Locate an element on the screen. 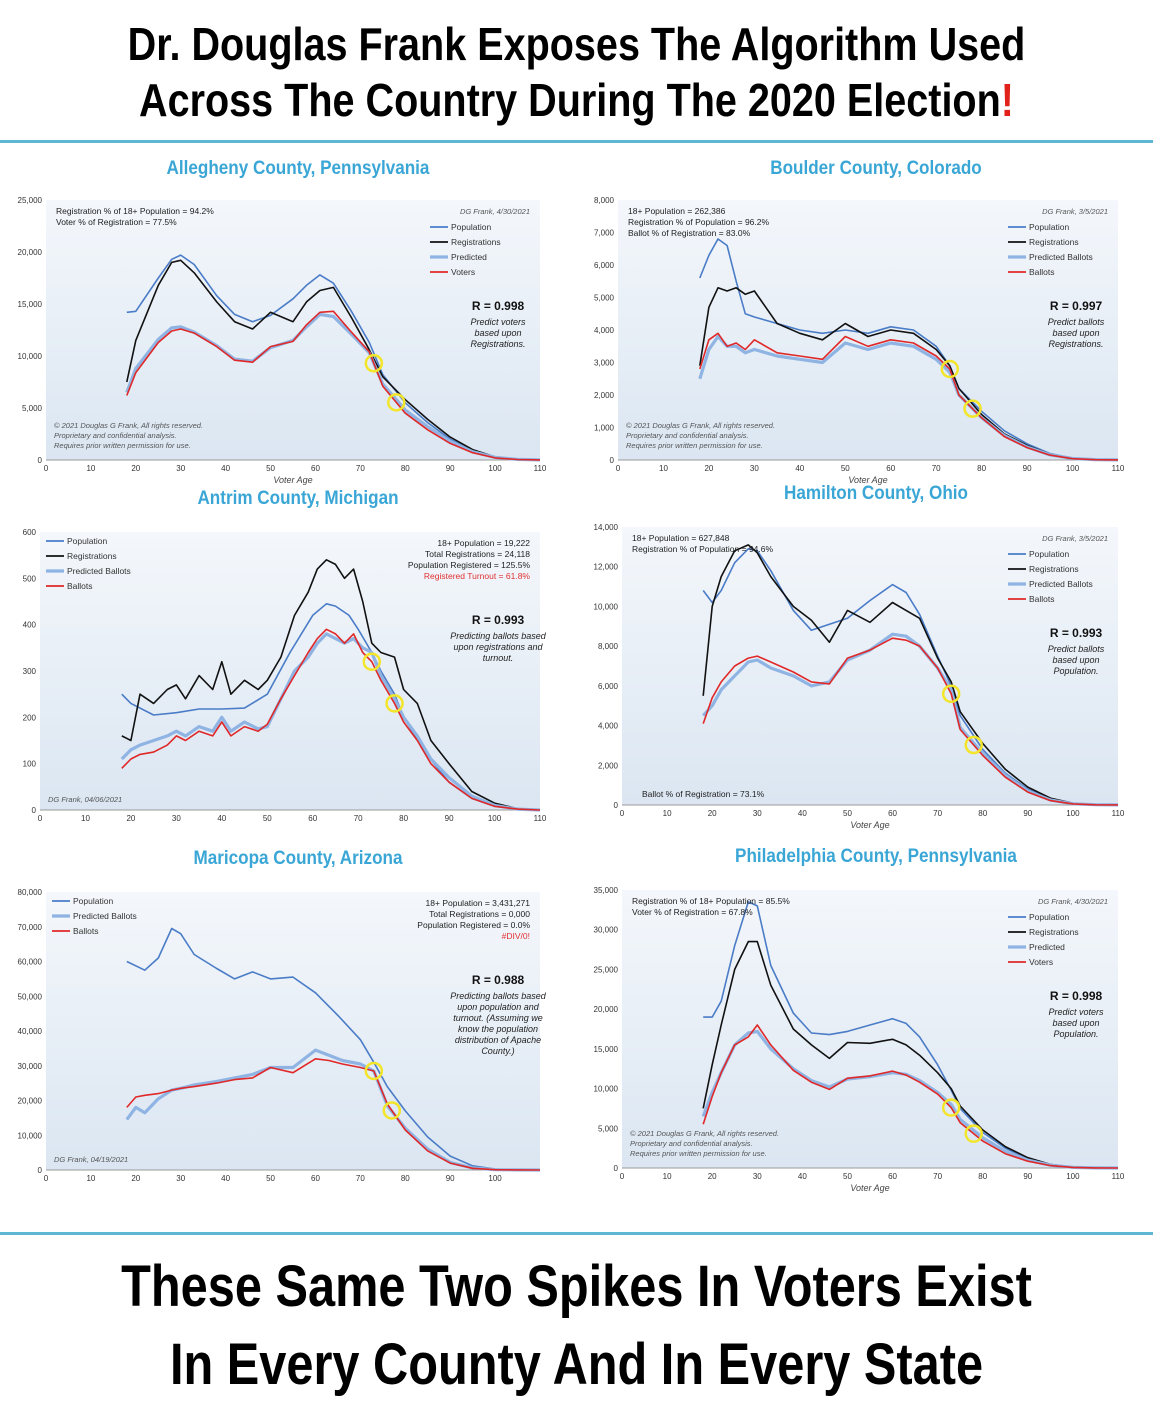  stat-line: 18+ Population = 262,386 is located at coordinates (677, 211).